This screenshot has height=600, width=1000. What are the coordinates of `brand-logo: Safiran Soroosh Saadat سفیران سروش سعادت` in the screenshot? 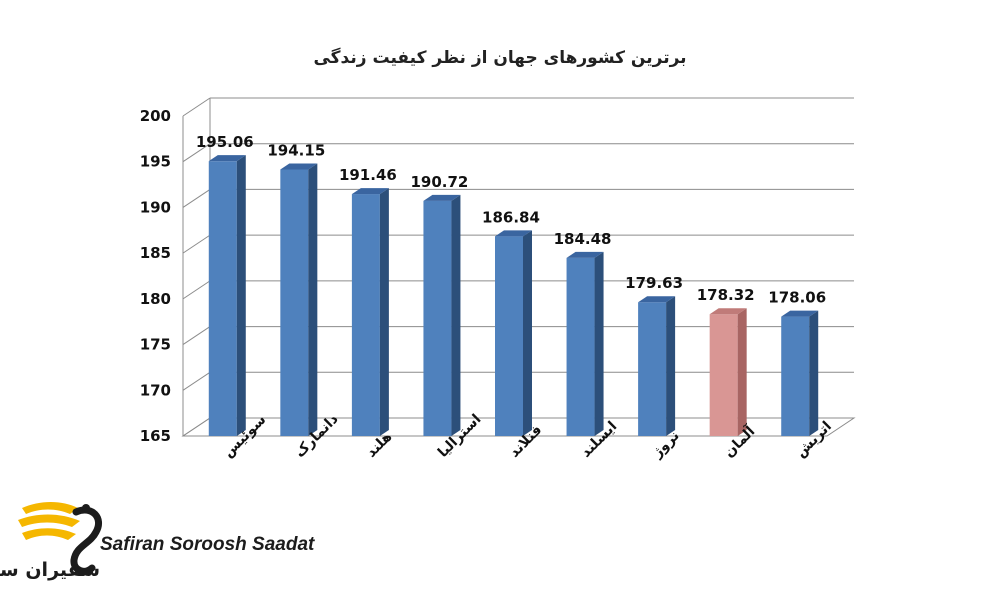 It's located at (157, 541).